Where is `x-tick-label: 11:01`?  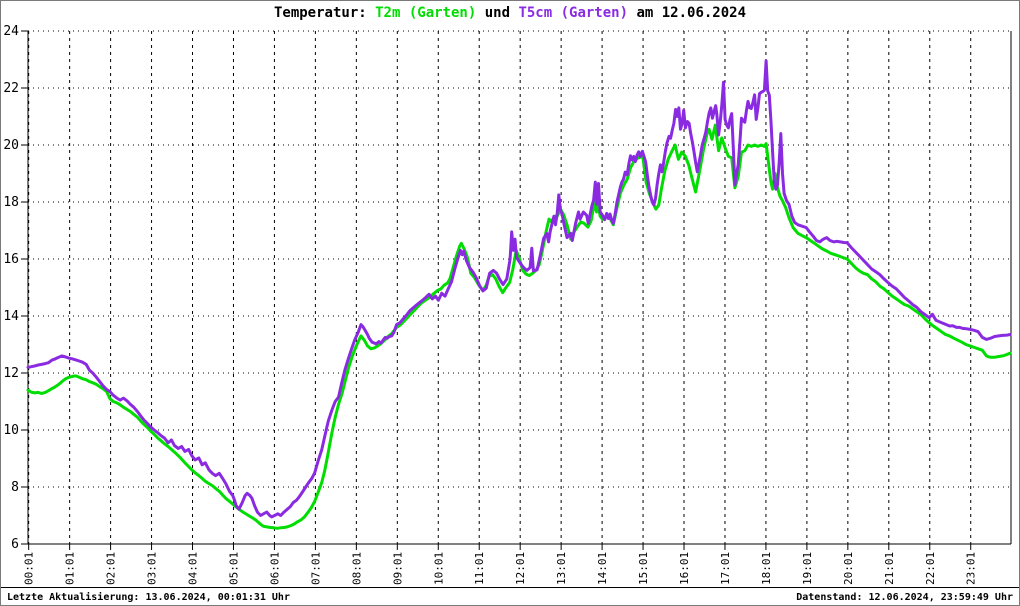
x-tick-label: 11:01 is located at coordinates (479, 568).